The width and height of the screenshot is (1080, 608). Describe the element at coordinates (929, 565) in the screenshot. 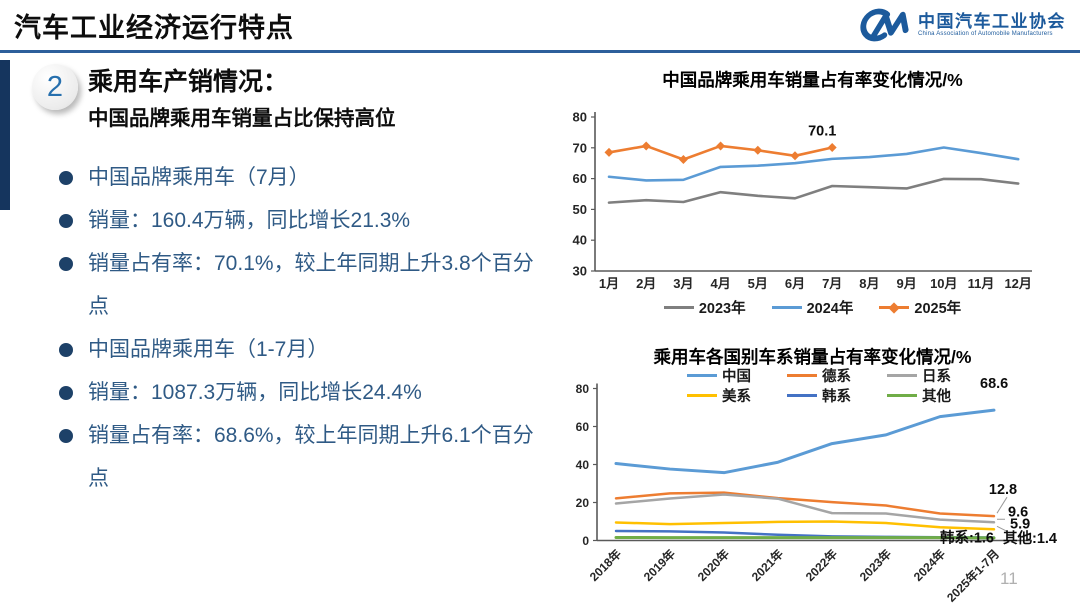

I see `svg-text: 2024年` at that location.